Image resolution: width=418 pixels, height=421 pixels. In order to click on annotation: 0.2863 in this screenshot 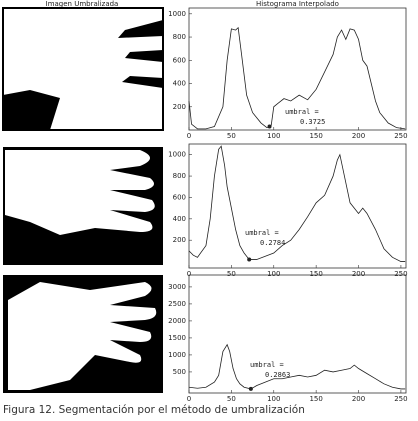, I will do `click(277, 375)`.